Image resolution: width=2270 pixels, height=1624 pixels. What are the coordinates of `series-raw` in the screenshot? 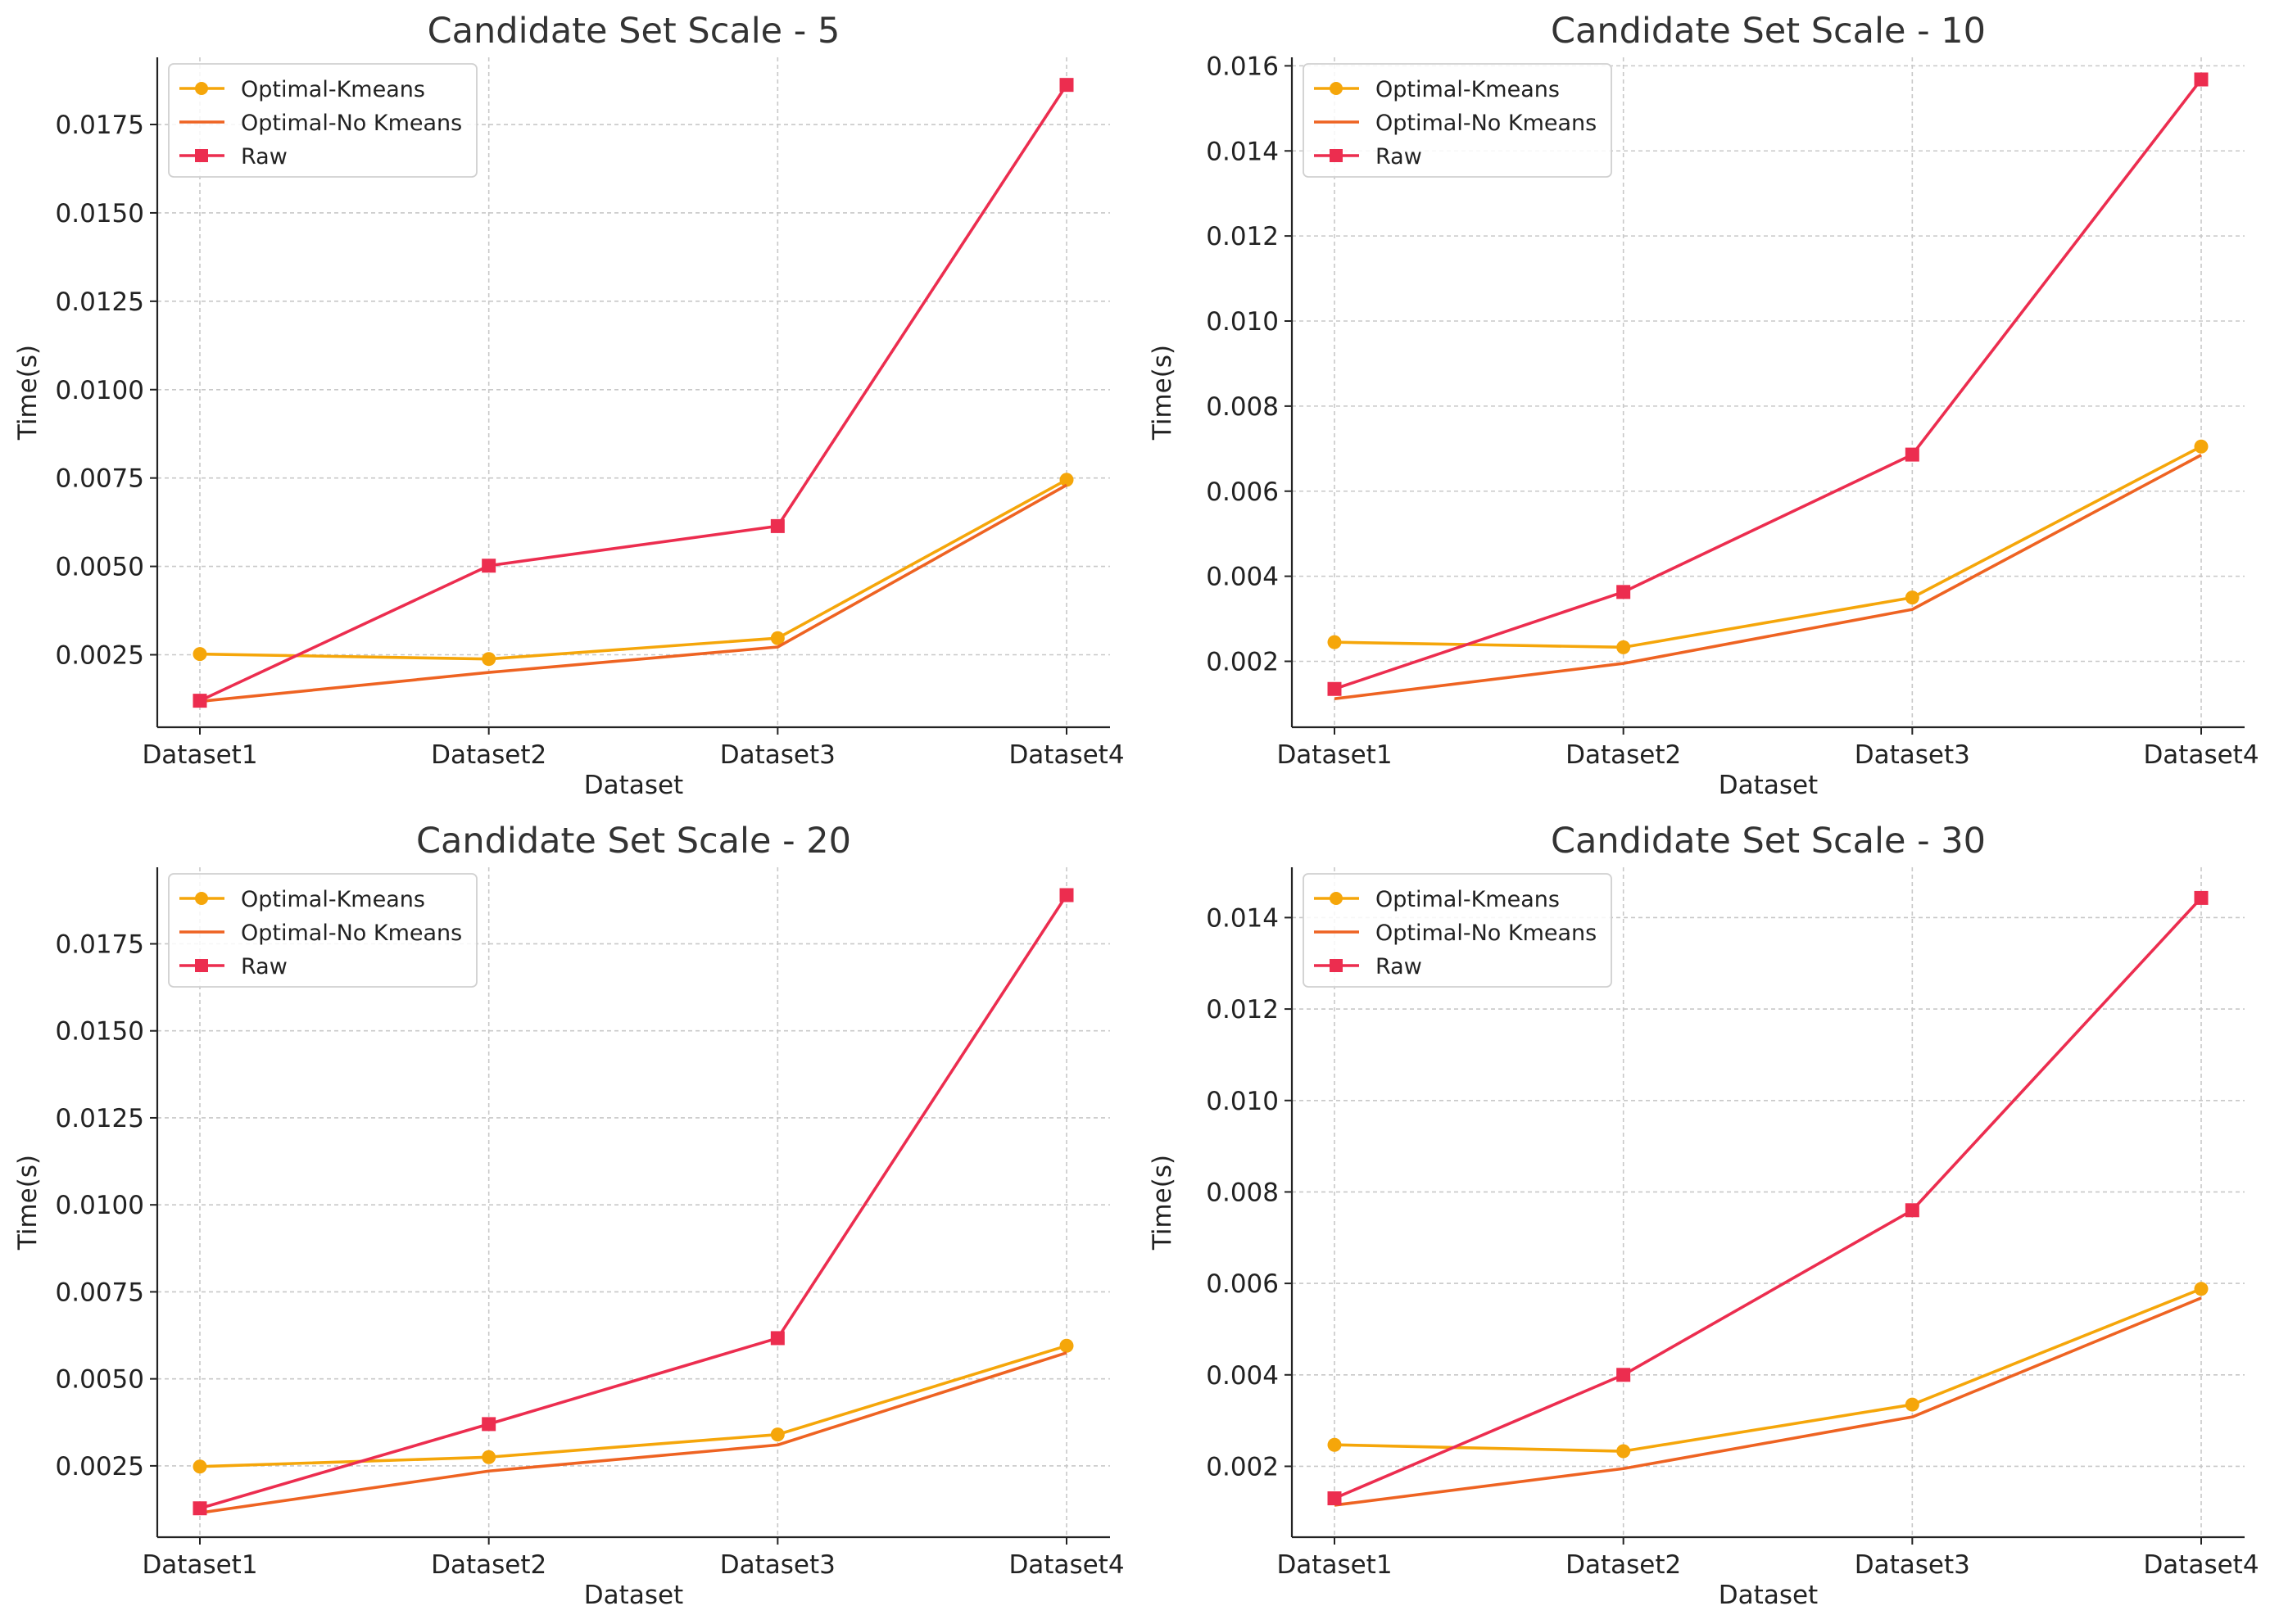 It's located at (1768, 1198).